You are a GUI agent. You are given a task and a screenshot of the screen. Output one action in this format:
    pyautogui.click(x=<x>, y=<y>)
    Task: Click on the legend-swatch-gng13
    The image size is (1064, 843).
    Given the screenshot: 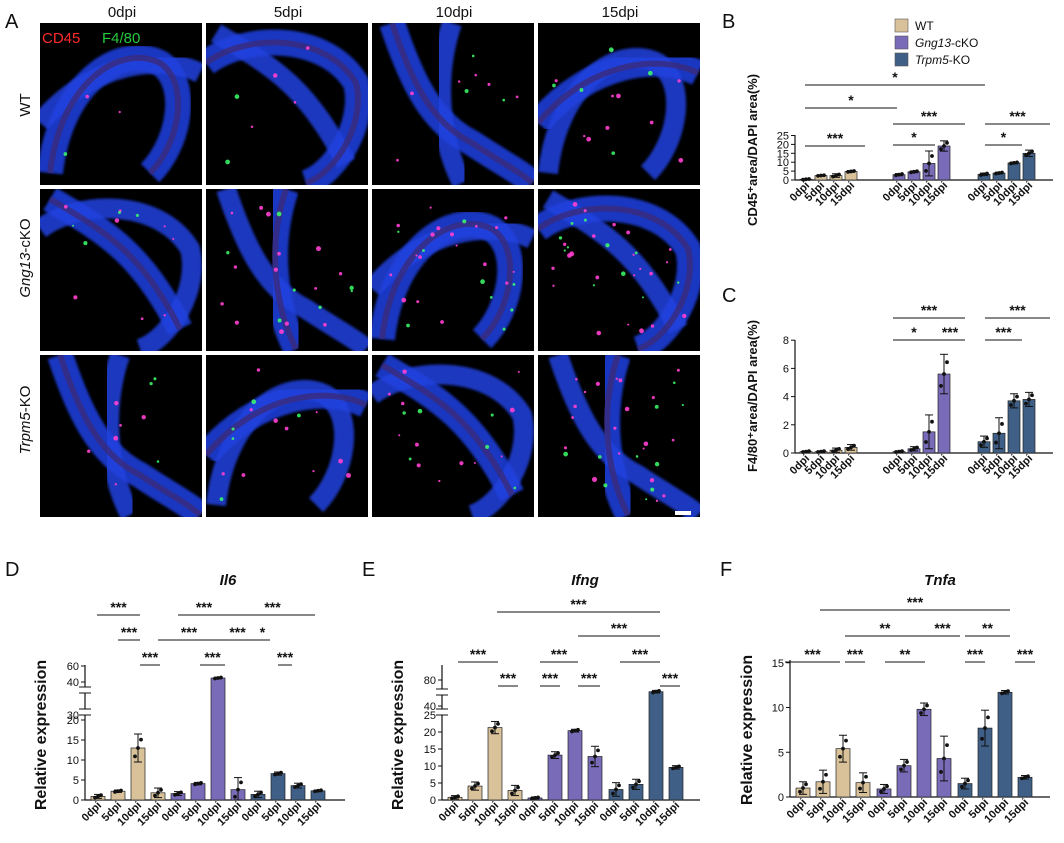 What is the action you would take?
    pyautogui.click(x=901, y=42)
    